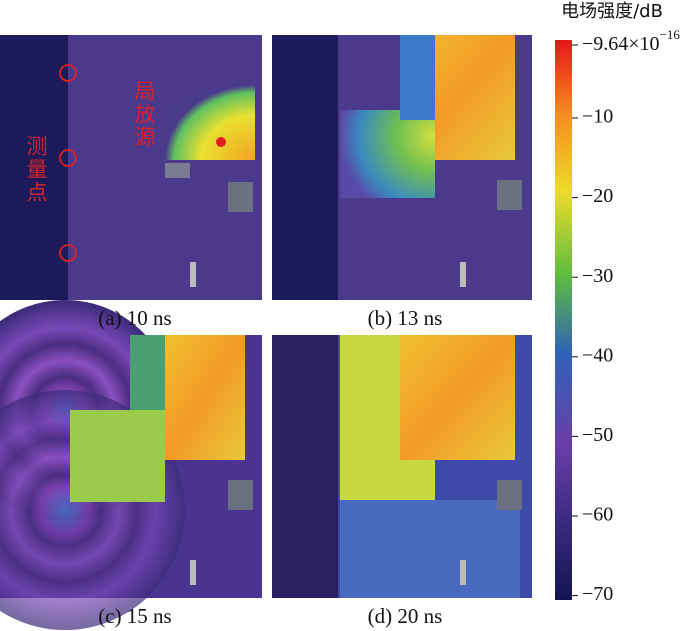 The height and width of the screenshot is (631, 700). What do you see at coordinates (597, 117) in the screenshot?
I see `tick-label: −10` at bounding box center [597, 117].